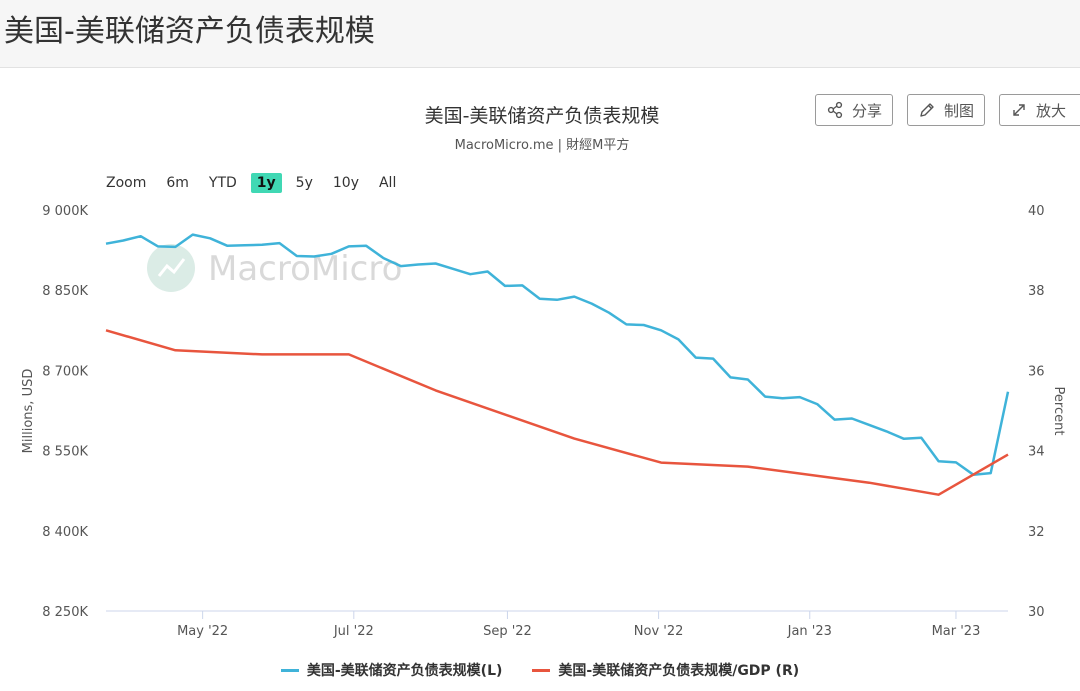  What do you see at coordinates (956, 631) in the screenshot?
I see `x-tick-label: Mar '23` at bounding box center [956, 631].